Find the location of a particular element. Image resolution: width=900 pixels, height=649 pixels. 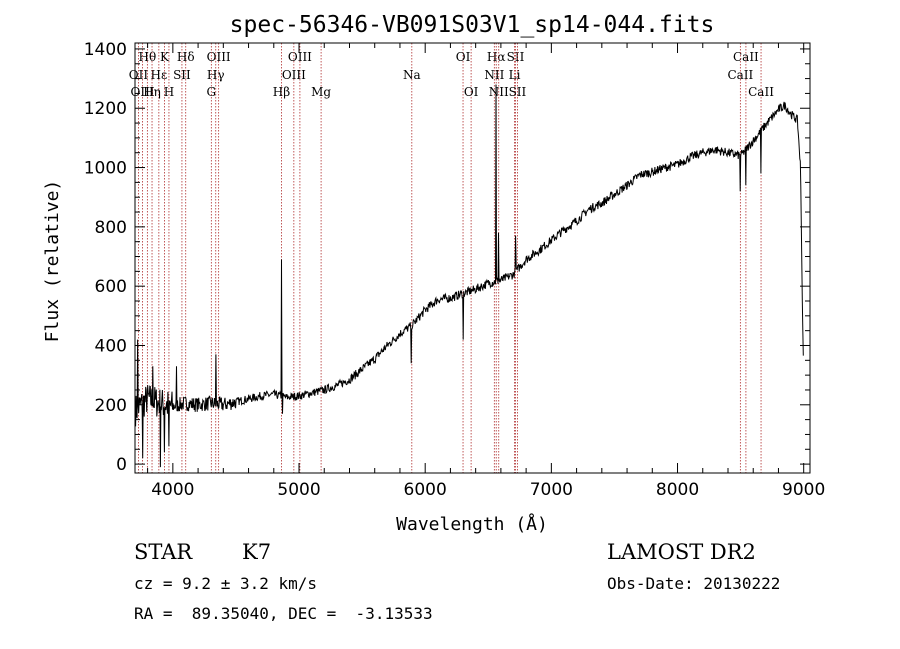

line-marker-label: Hβ is located at coordinates (281, 92).